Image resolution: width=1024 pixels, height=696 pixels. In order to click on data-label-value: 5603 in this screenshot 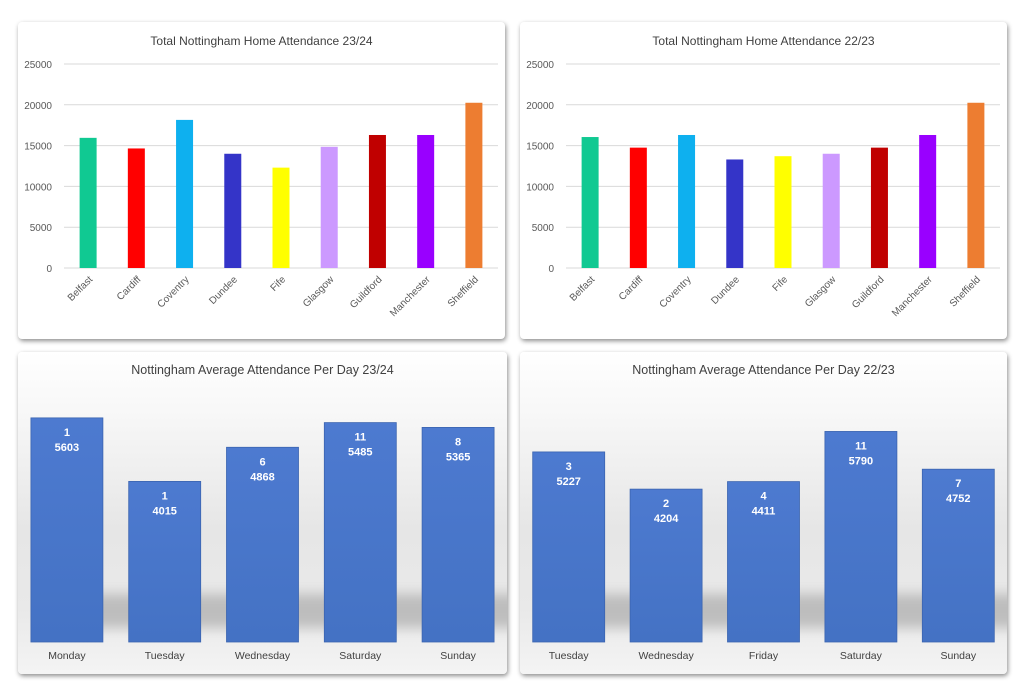, I will do `click(67, 448)`.